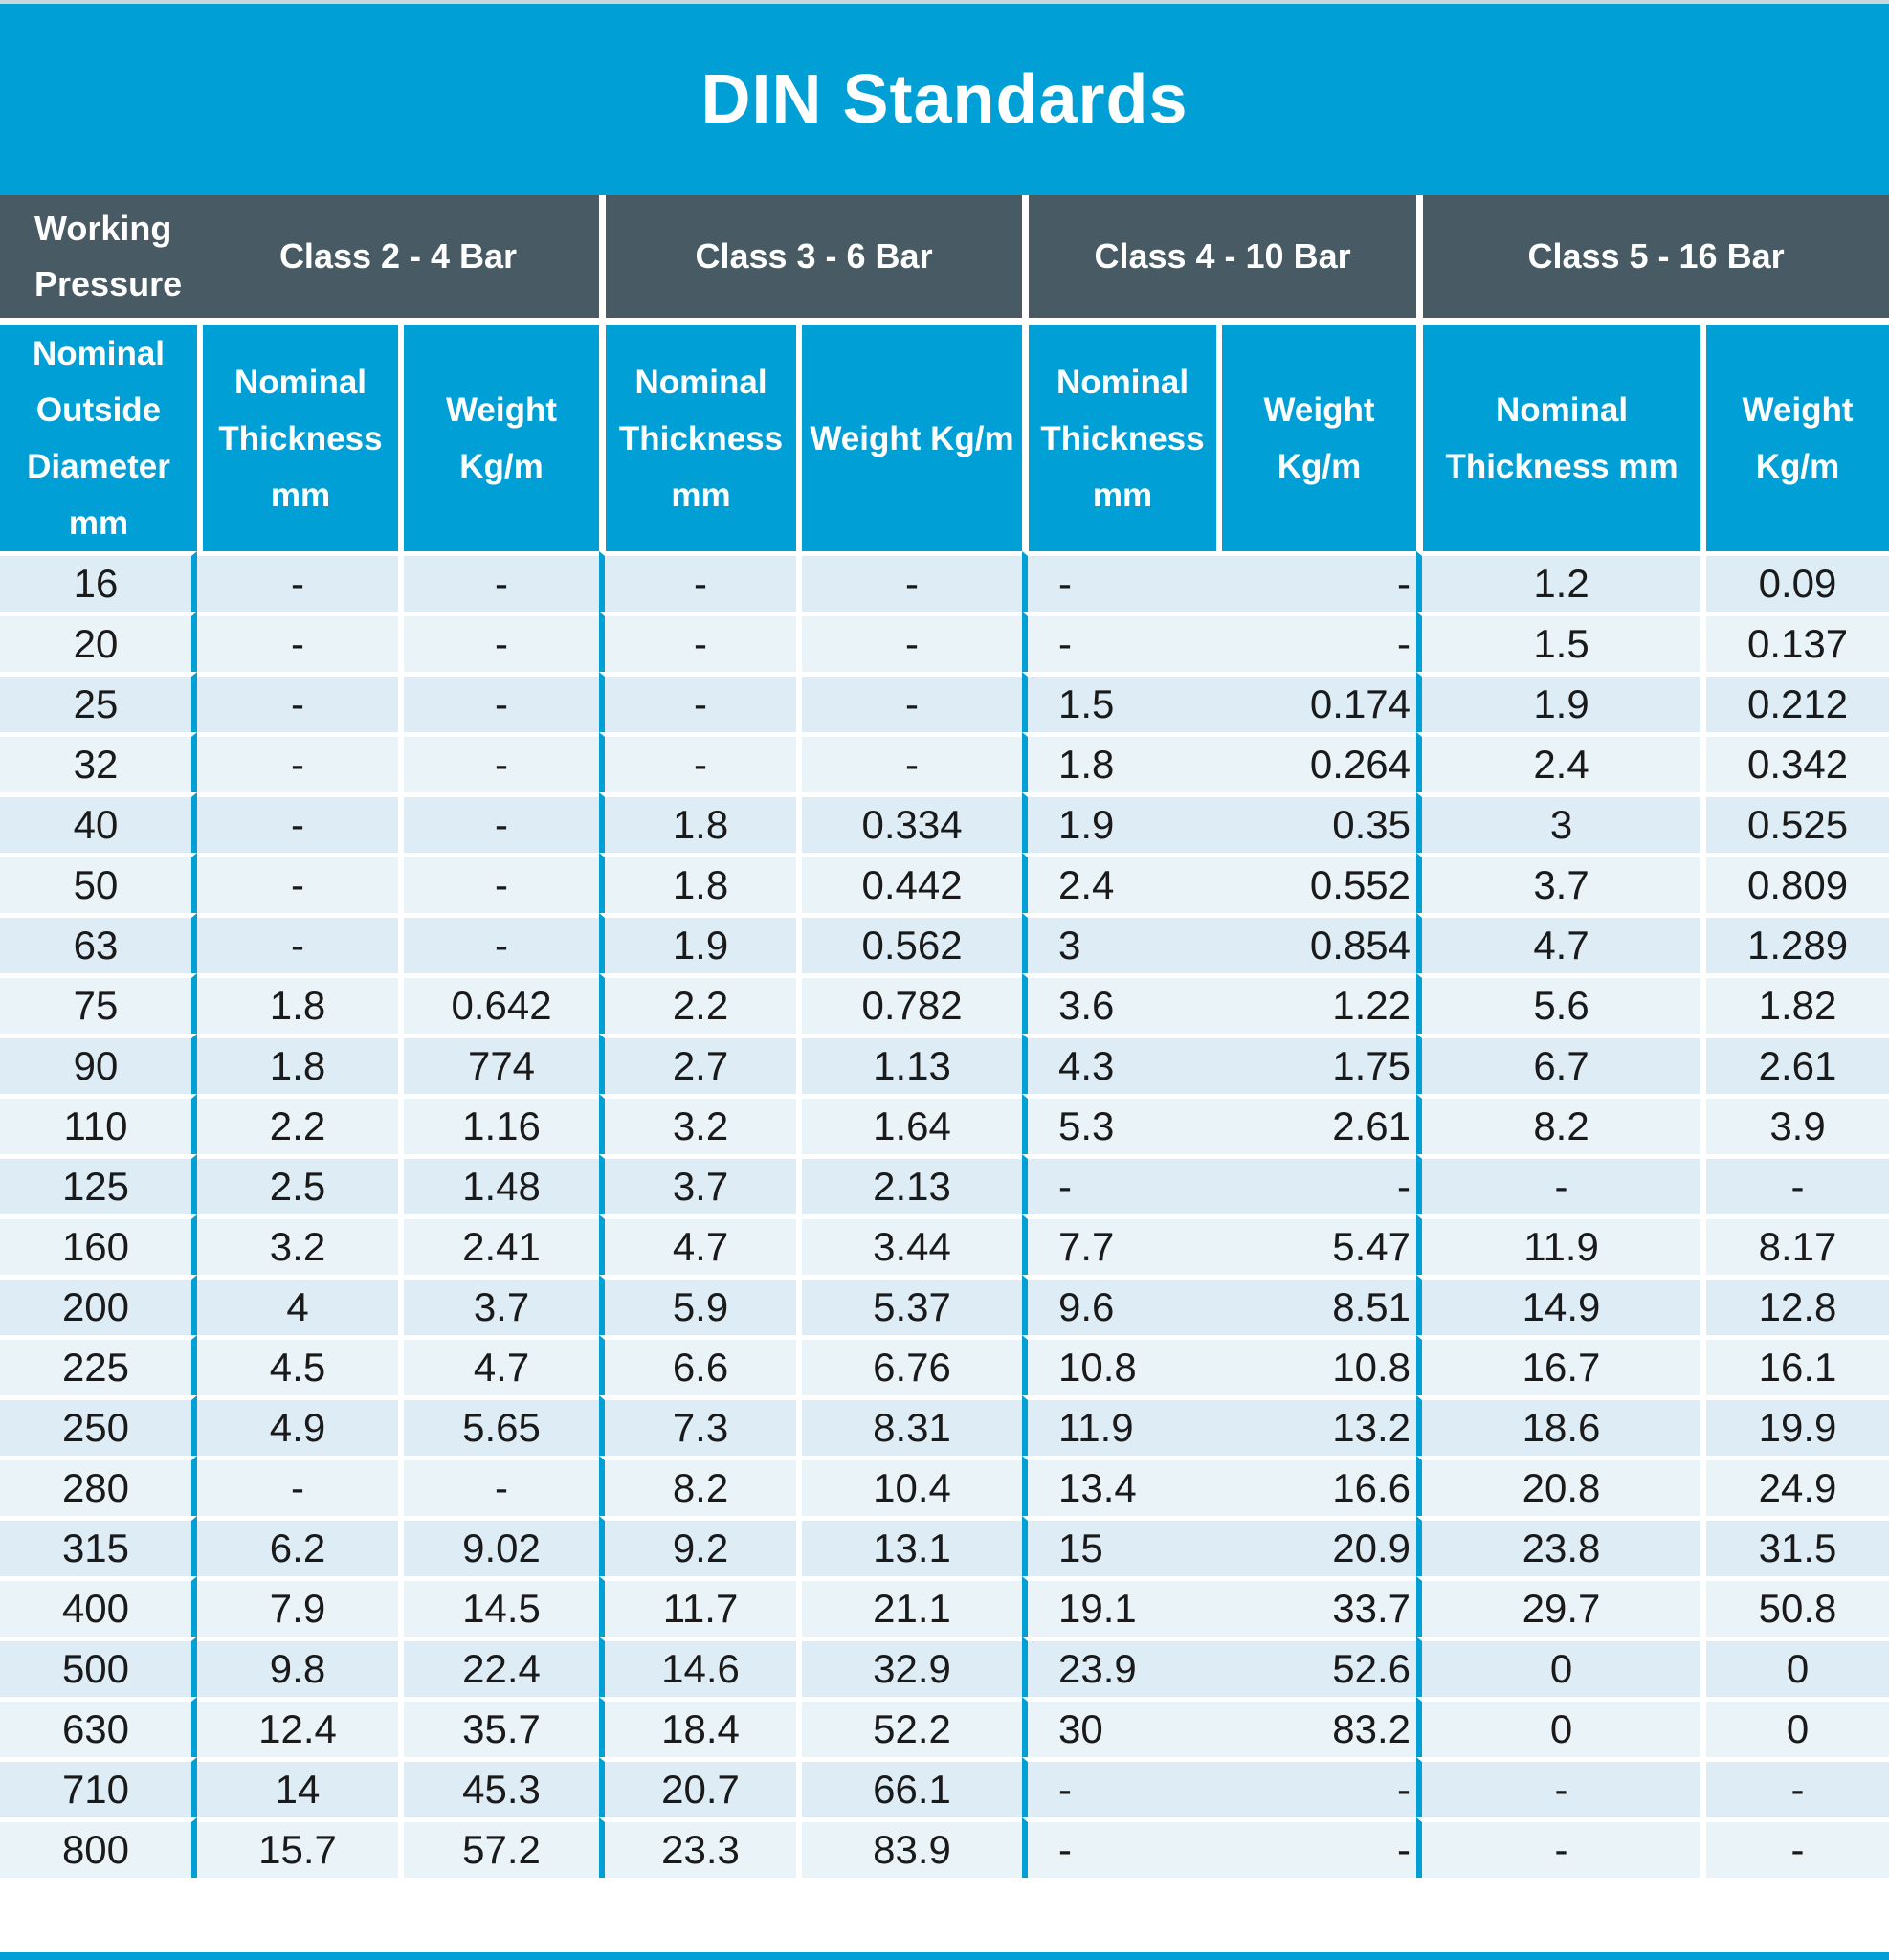 The width and height of the screenshot is (1889, 1960). I want to click on c3-thickness-line-3: mm, so click(701, 495).